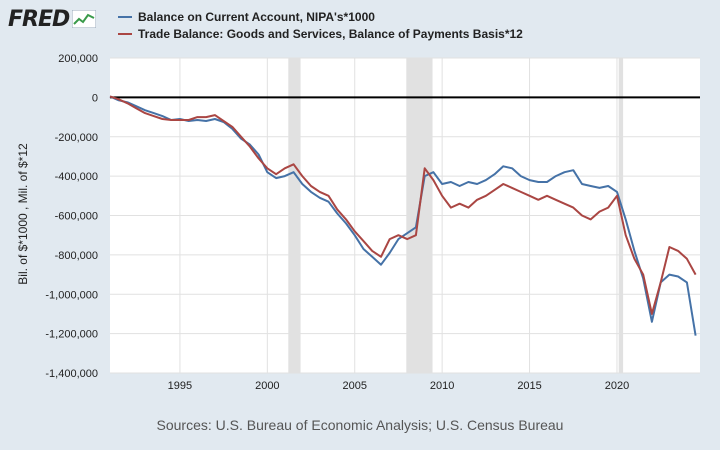 Image resolution: width=720 pixels, height=450 pixels. What do you see at coordinates (71, 335) in the screenshot?
I see `y-tick-label: -1,200,000` at bounding box center [71, 335].